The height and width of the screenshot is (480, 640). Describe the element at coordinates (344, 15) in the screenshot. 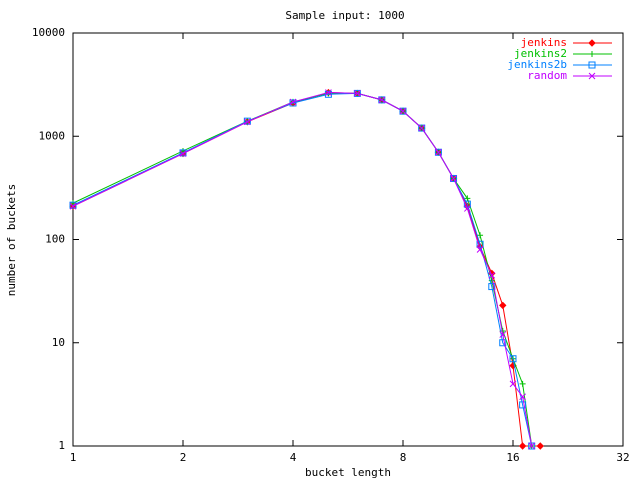

I see `chart-title: Sample input: 1000` at that location.